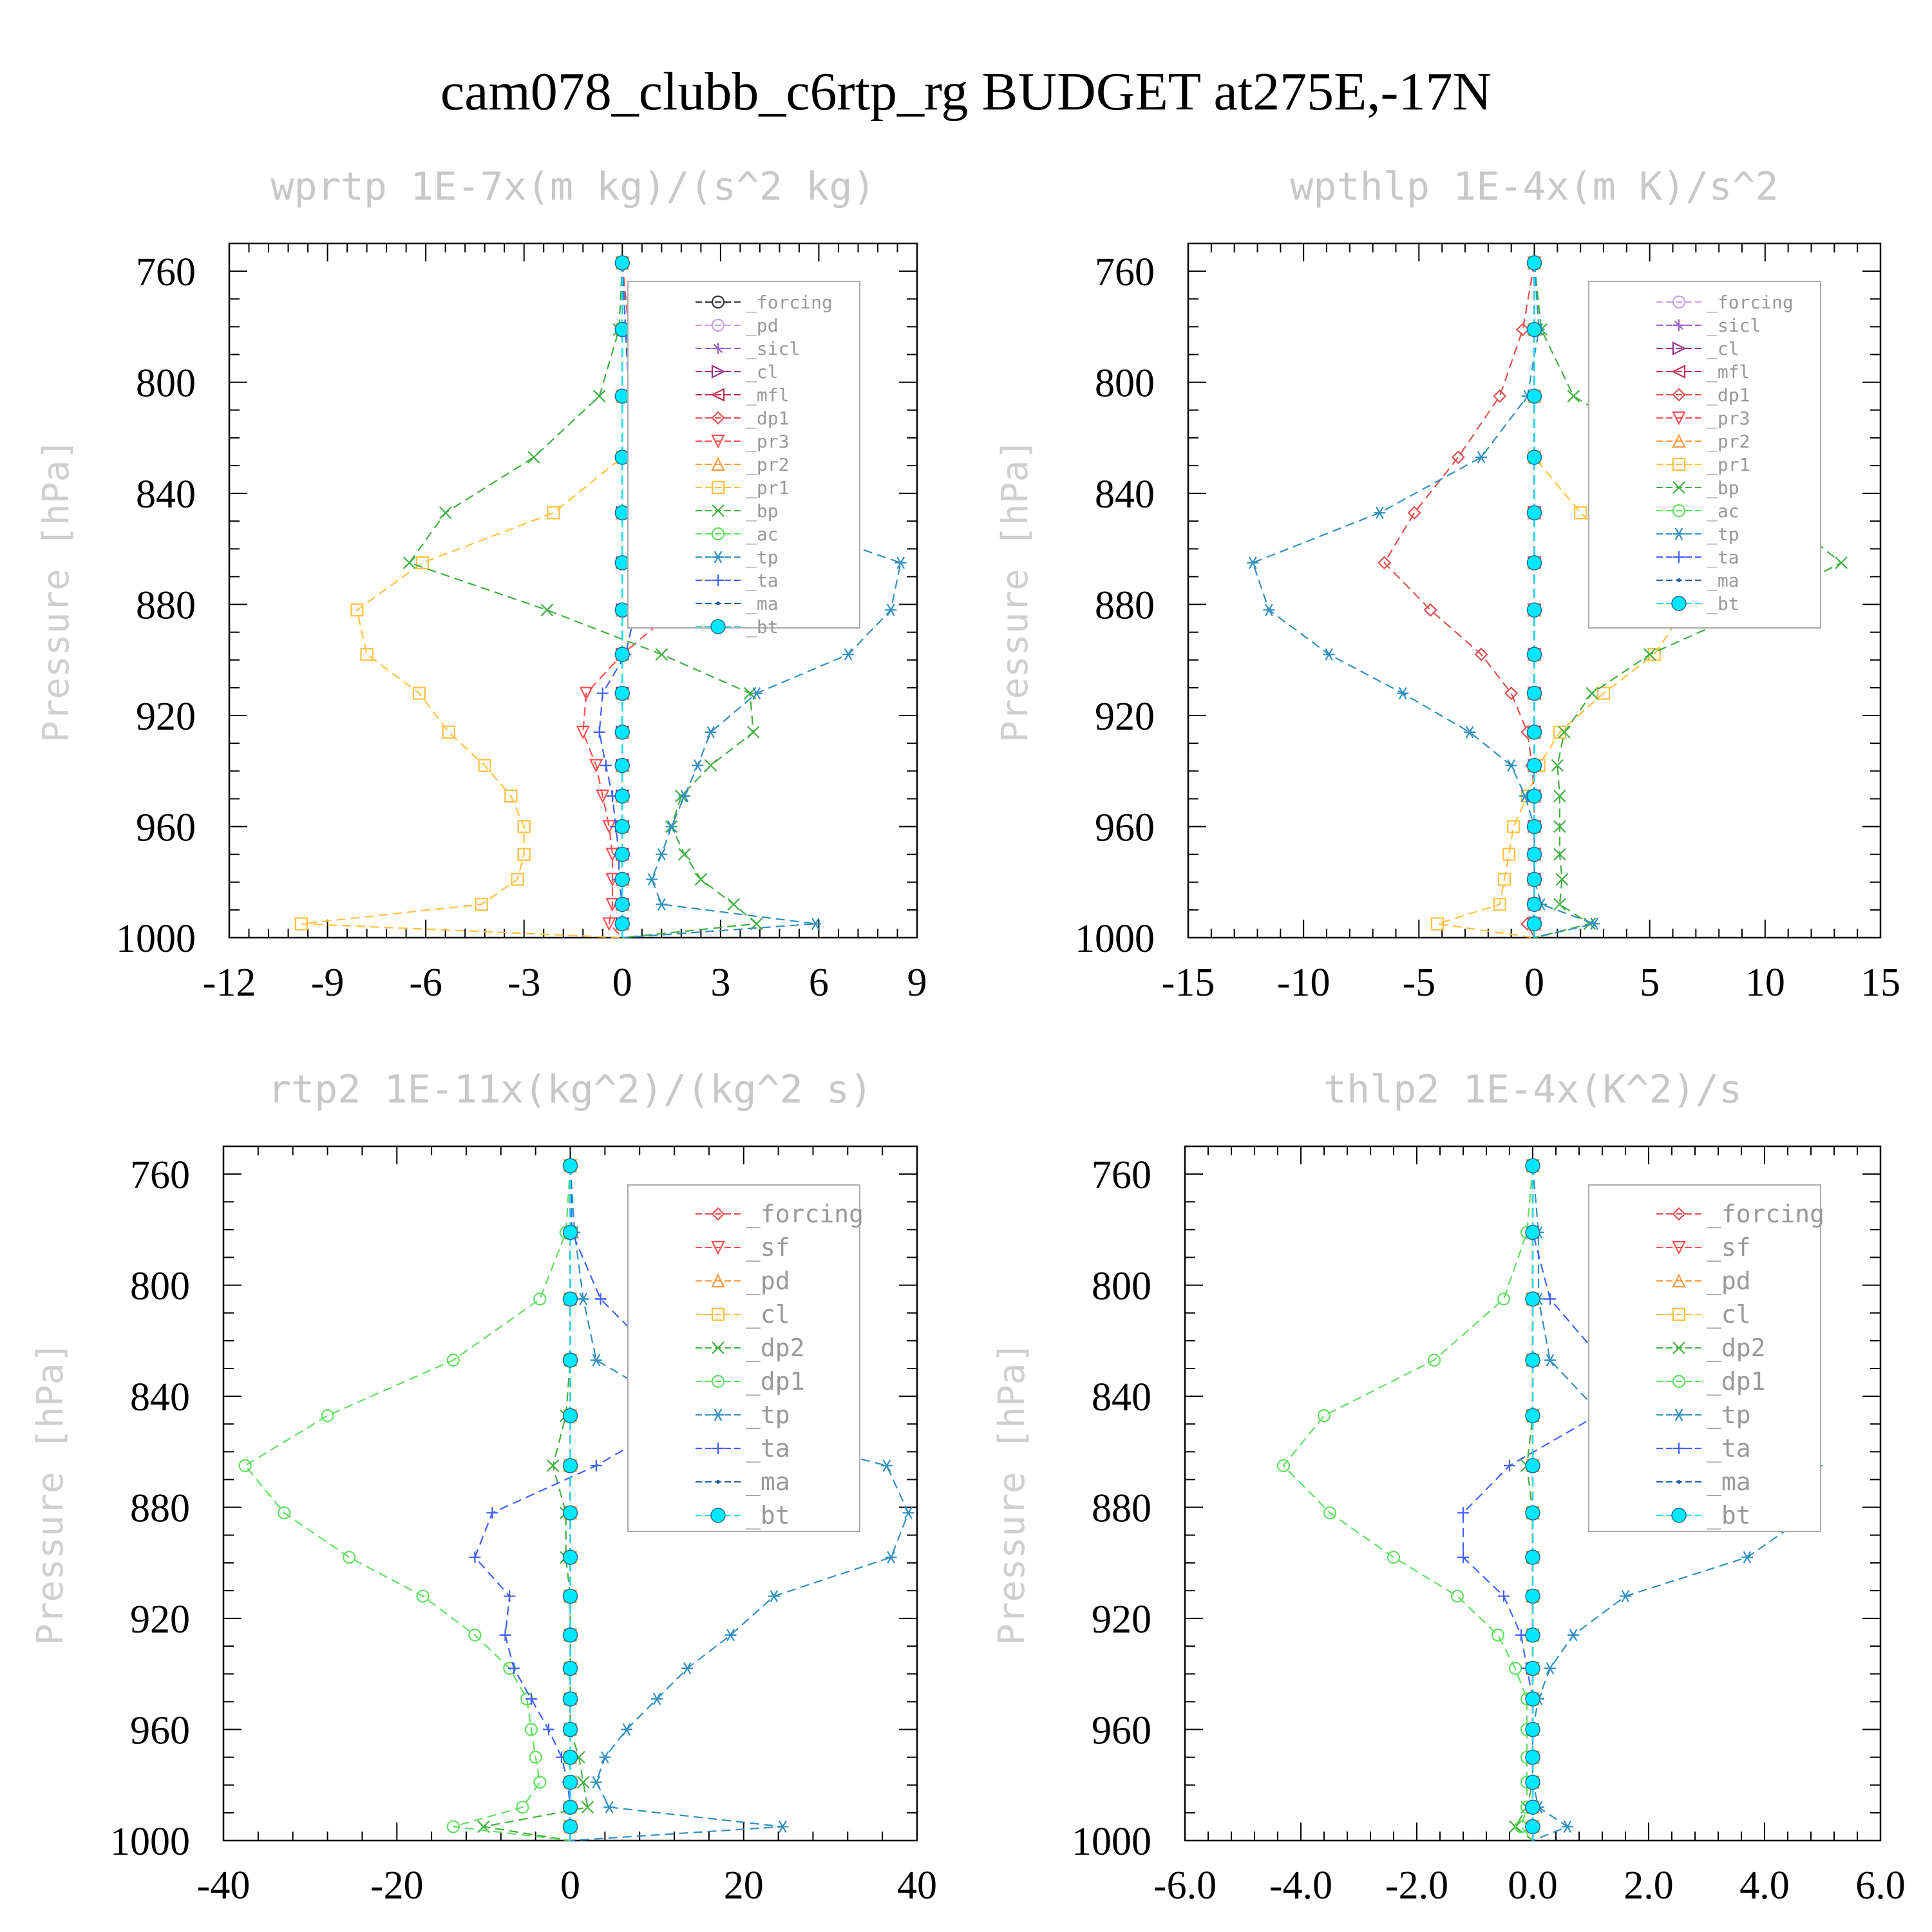 The image size is (1932, 1932). Describe the element at coordinates (1729, 395) in the screenshot. I see `legend-label: _dp1` at that location.